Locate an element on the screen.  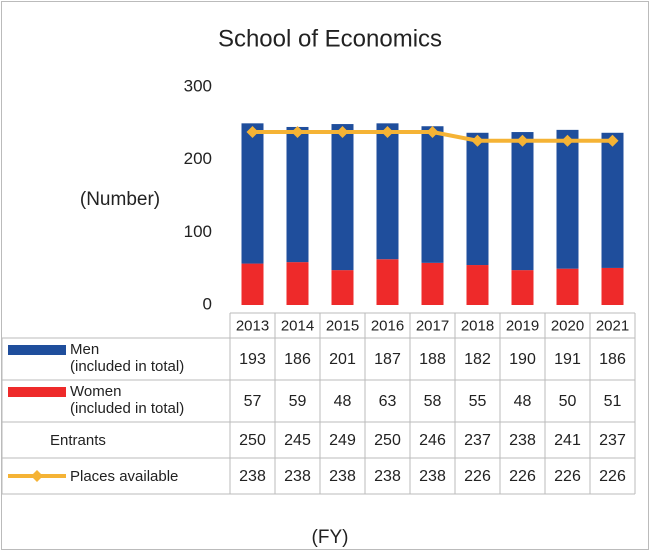
category-label: 2018 is located at coordinates (477, 325).